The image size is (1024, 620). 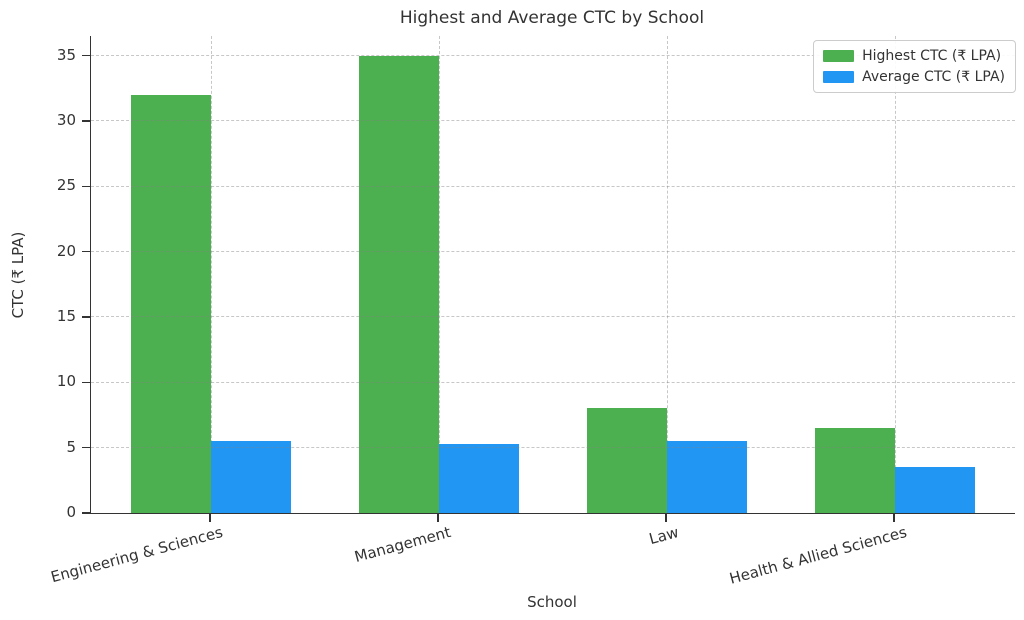 What do you see at coordinates (552, 602) in the screenshot?
I see `x-axis-label: School` at bounding box center [552, 602].